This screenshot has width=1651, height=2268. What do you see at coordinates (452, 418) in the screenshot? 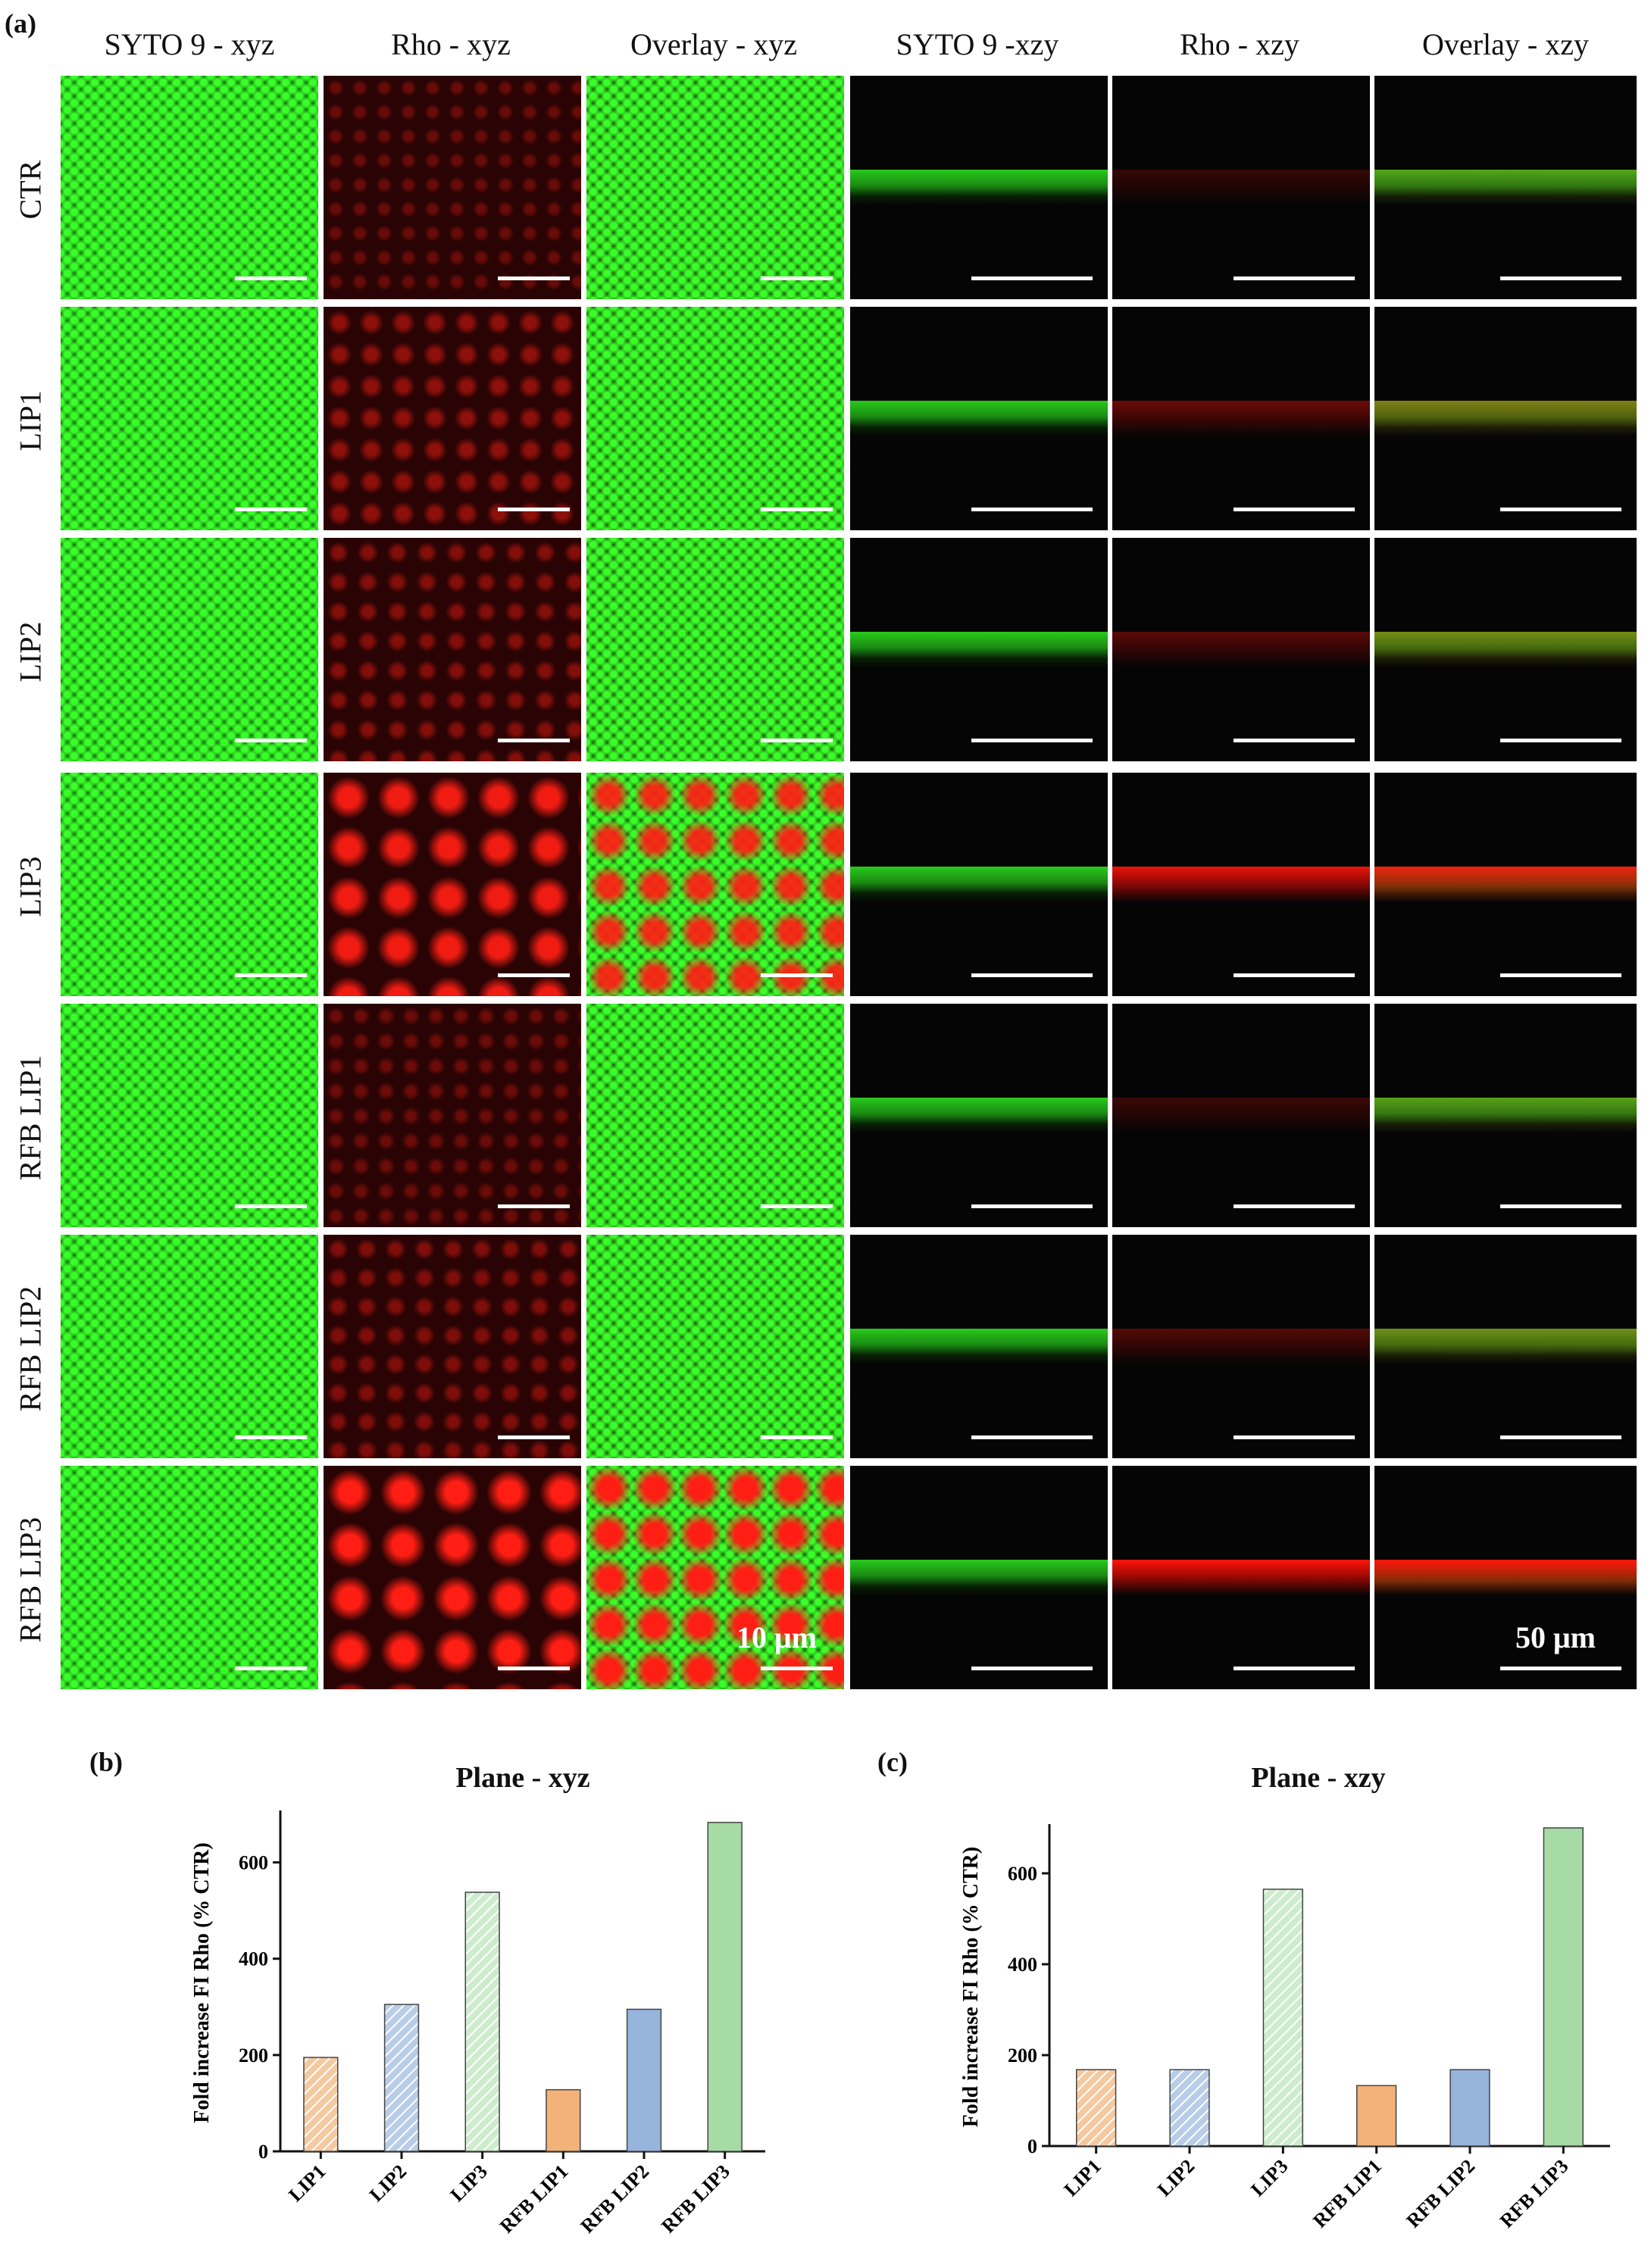
I see `micrograph-lip1-rho-xyz` at bounding box center [452, 418].